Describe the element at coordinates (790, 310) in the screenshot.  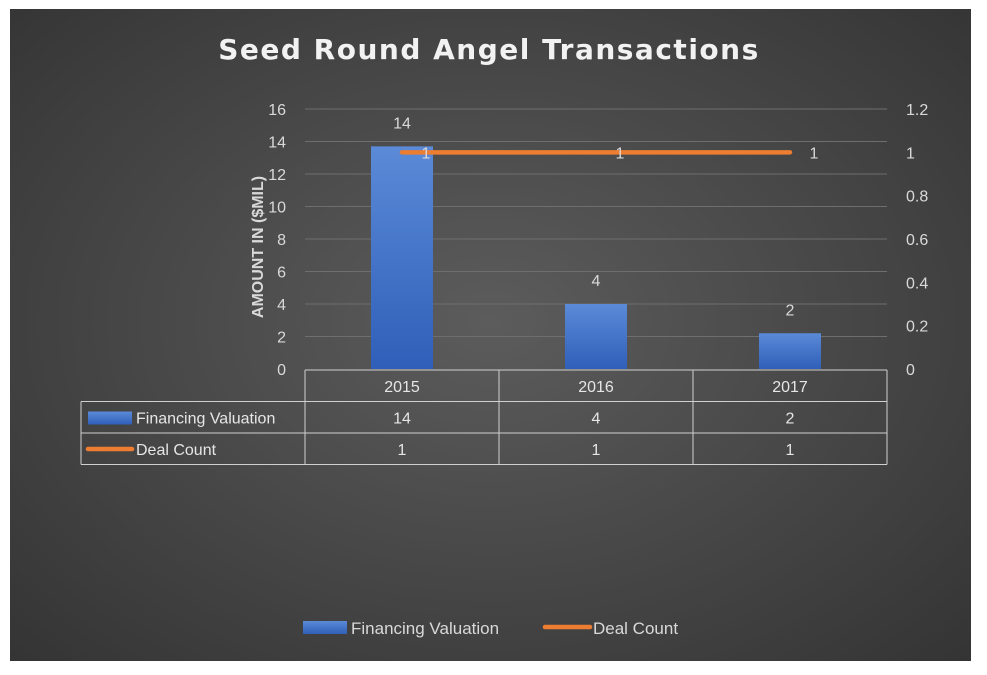
I see `bar-data-label: 2` at that location.